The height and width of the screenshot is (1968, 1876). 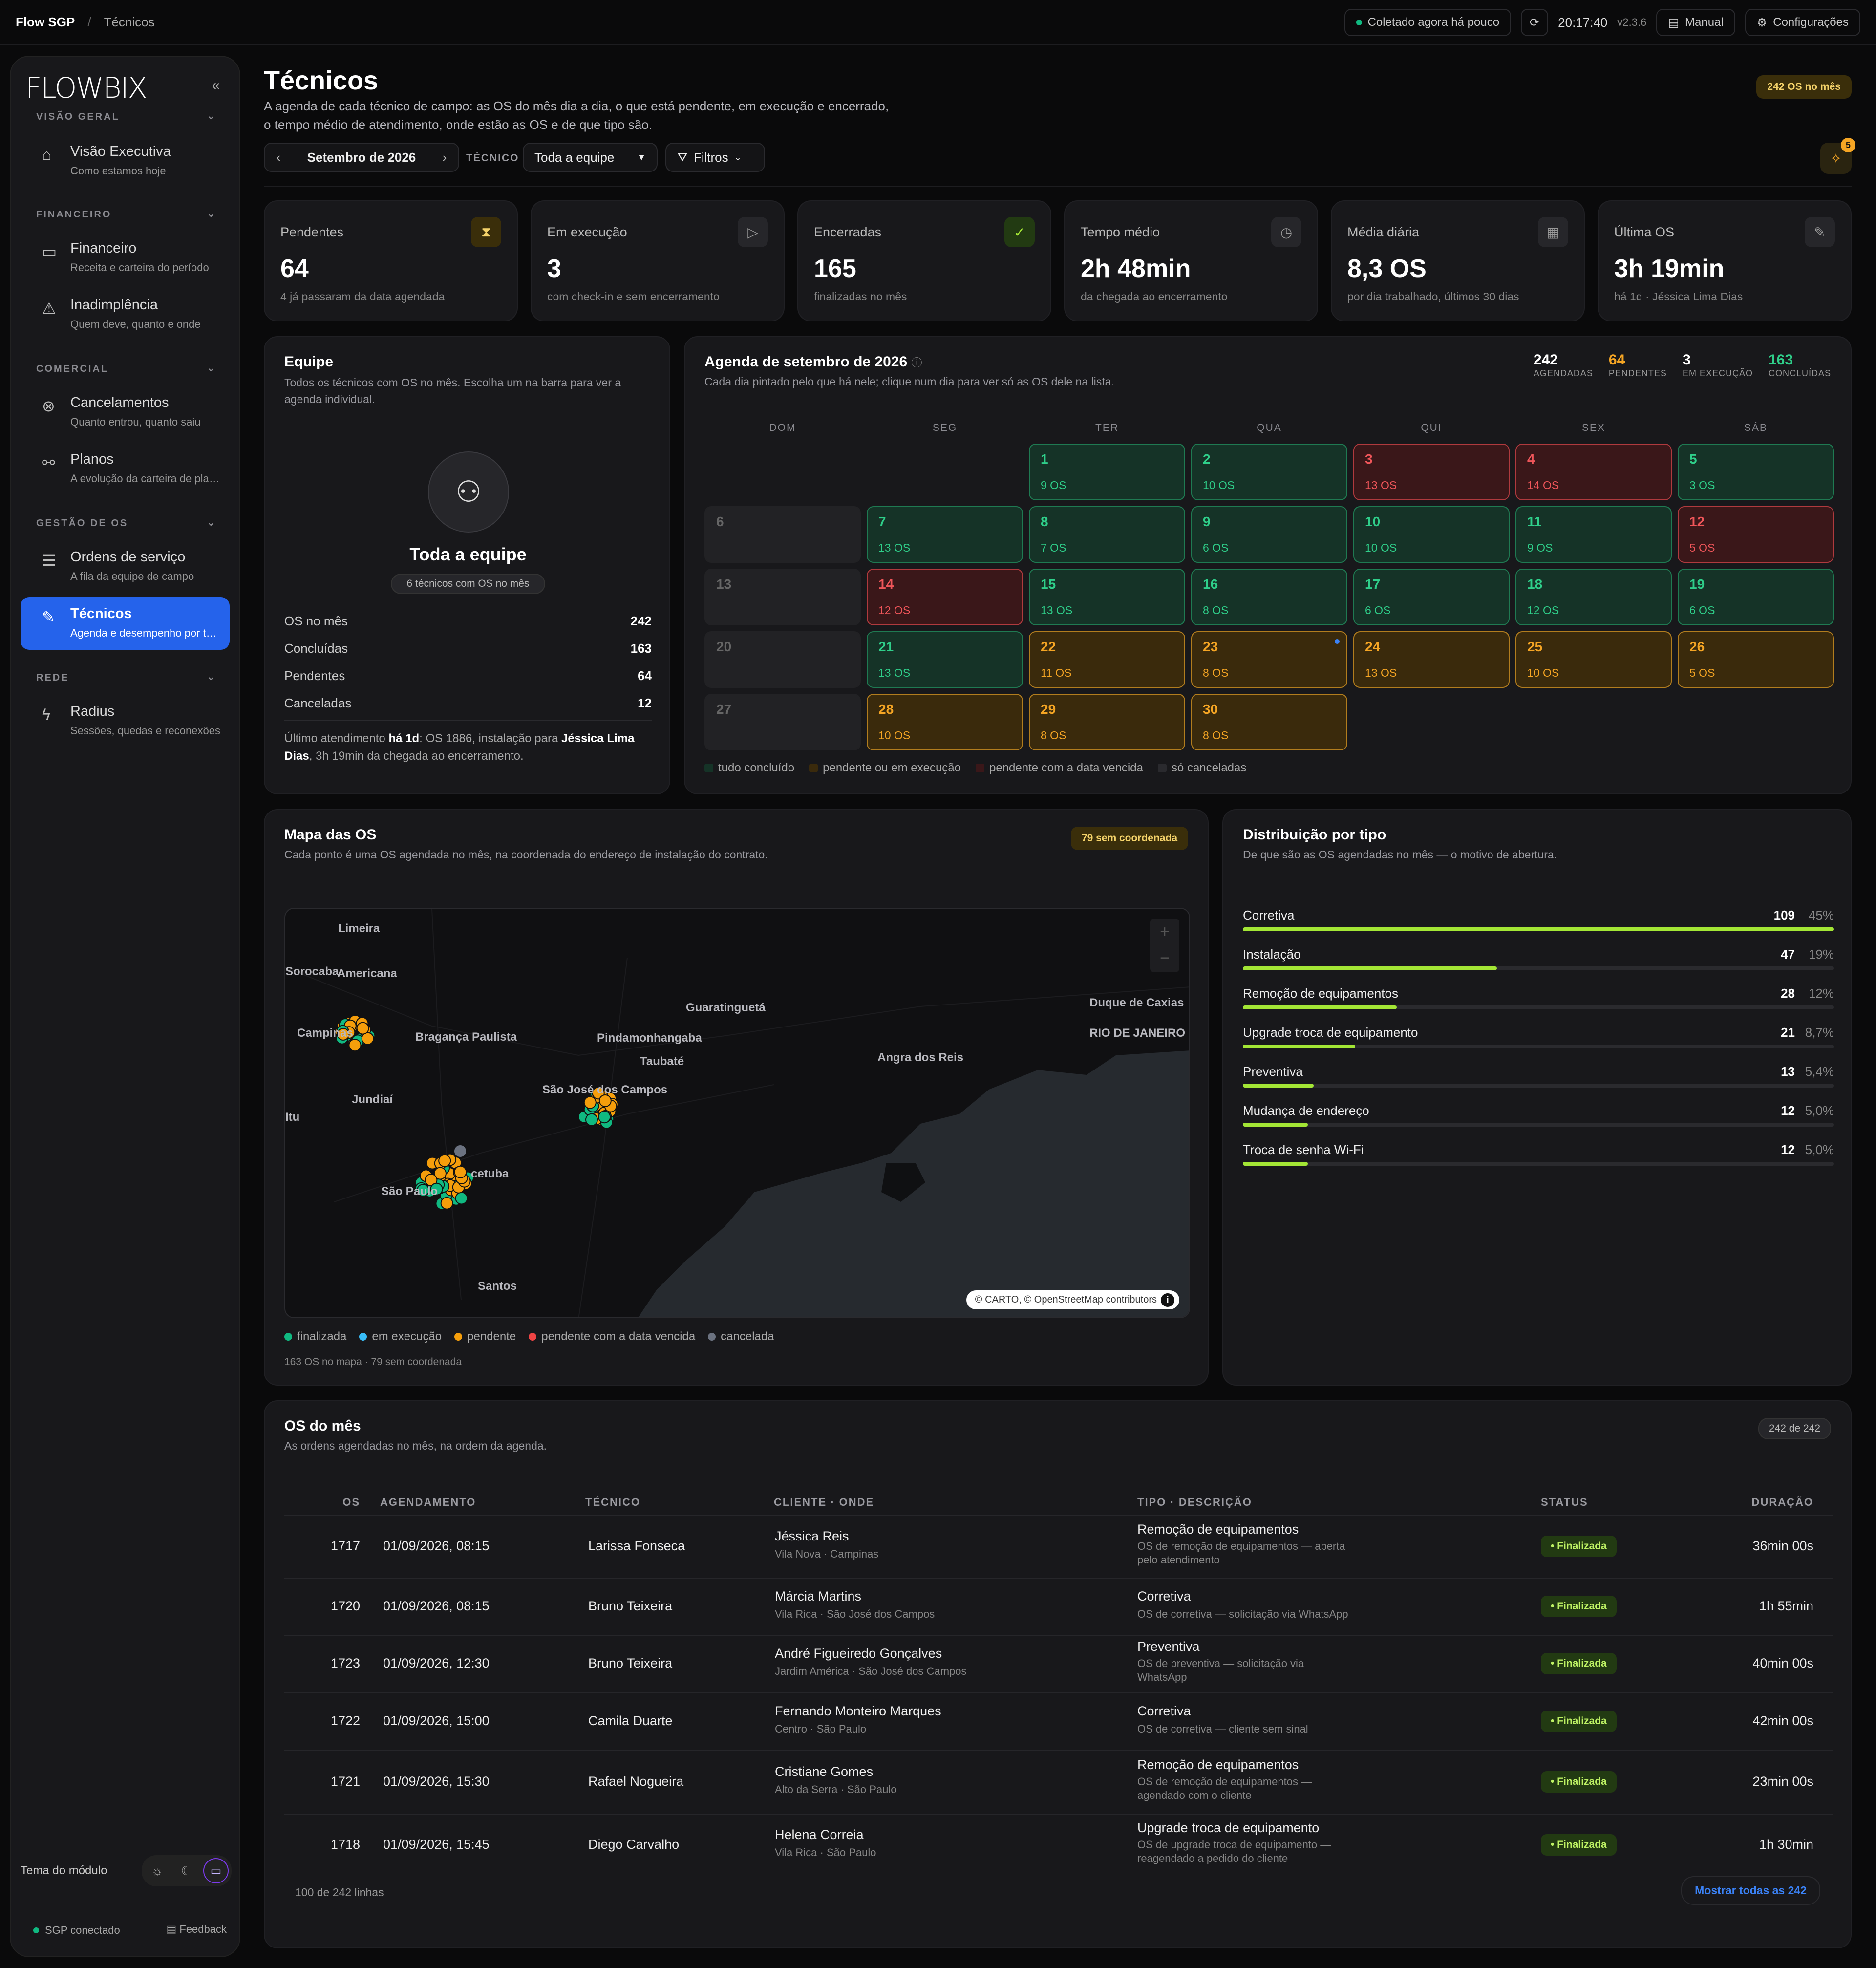 What do you see at coordinates (1431, 659) in the screenshot?
I see `calendar-day: 24 13 OS` at bounding box center [1431, 659].